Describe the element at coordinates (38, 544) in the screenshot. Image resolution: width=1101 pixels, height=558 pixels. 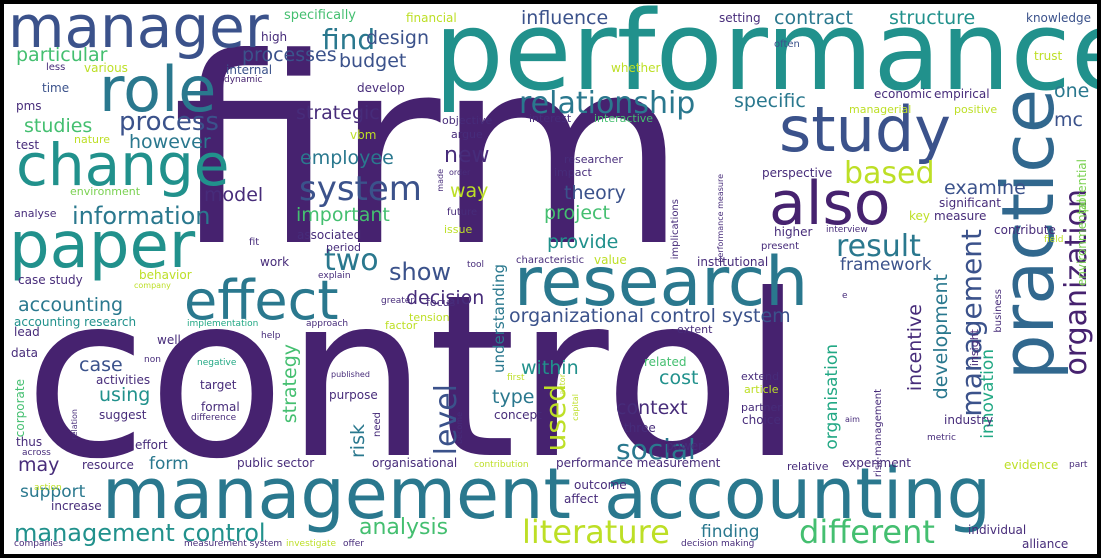
I see `word: companies` at that location.